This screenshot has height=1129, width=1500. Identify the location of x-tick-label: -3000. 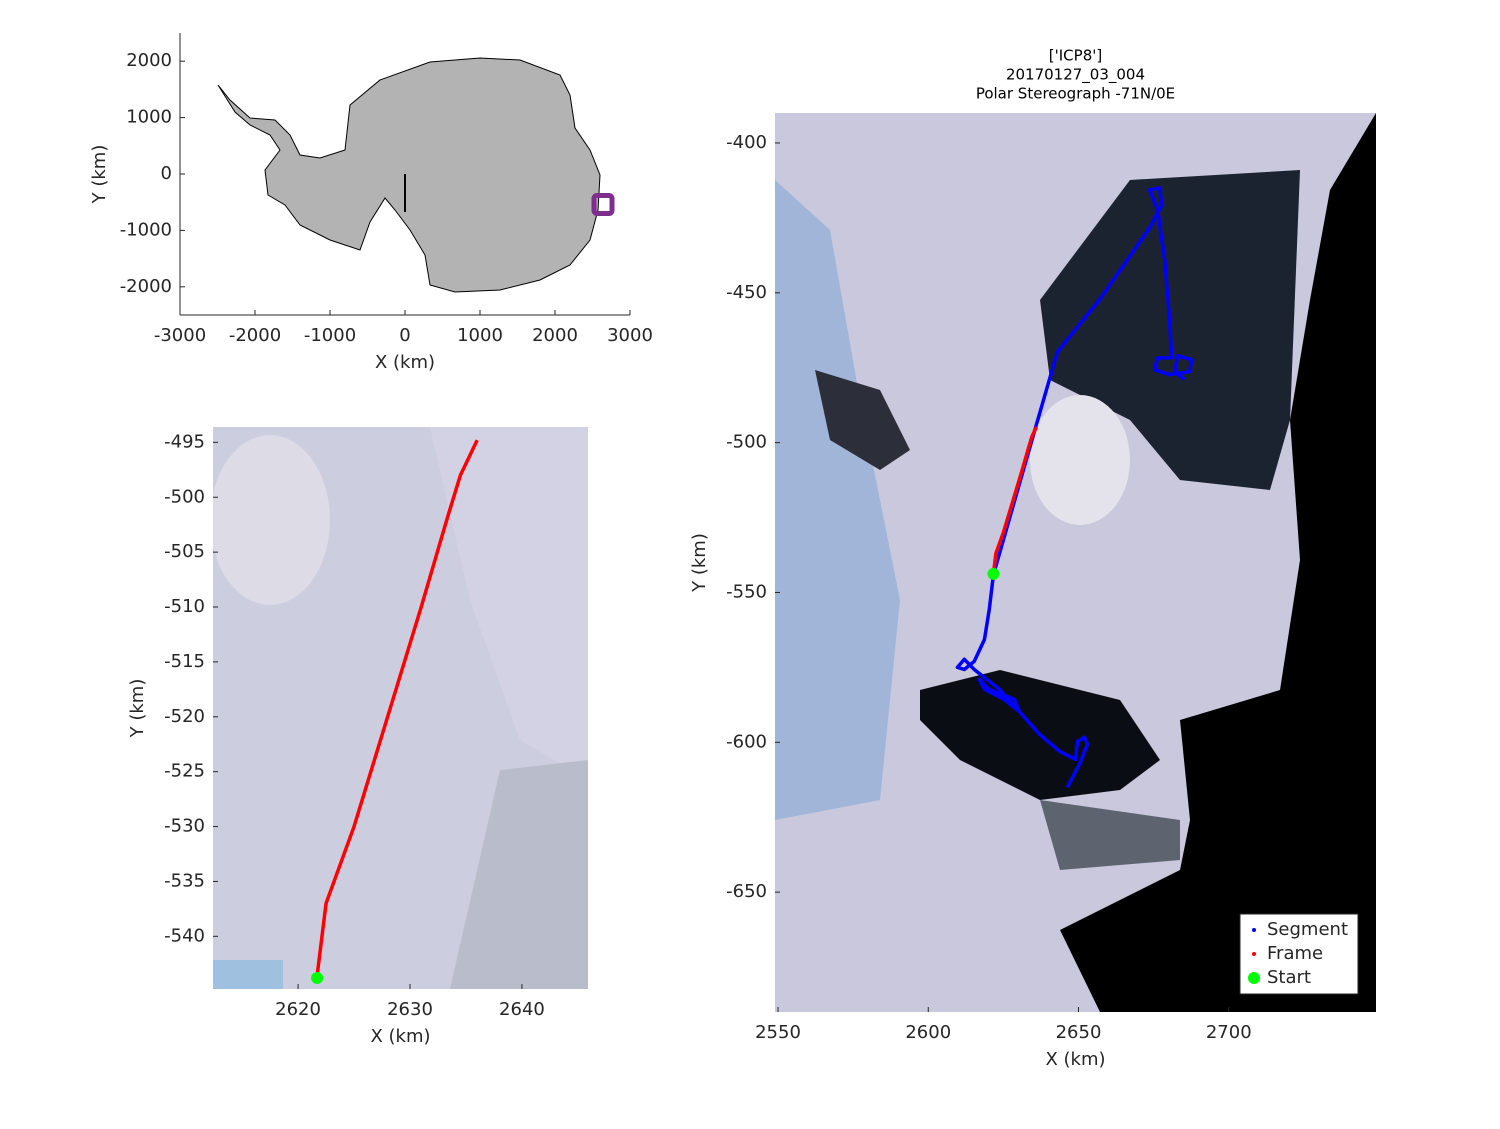
(180, 335).